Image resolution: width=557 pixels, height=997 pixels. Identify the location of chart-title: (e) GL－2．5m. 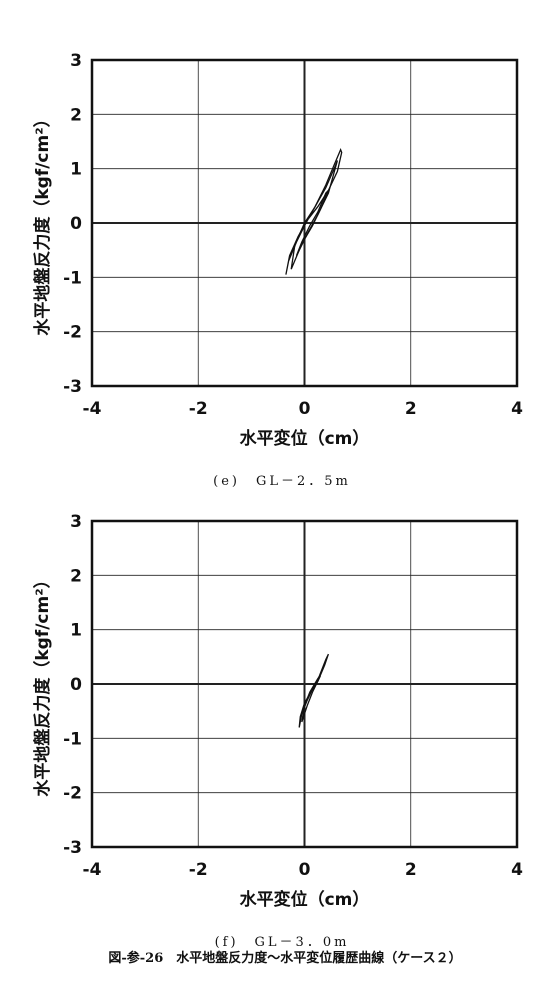
(282, 481).